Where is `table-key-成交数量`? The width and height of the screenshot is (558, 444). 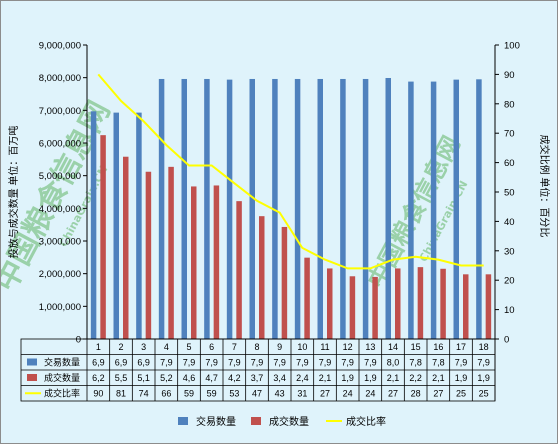 table-key-成交数量 is located at coordinates (32, 377).